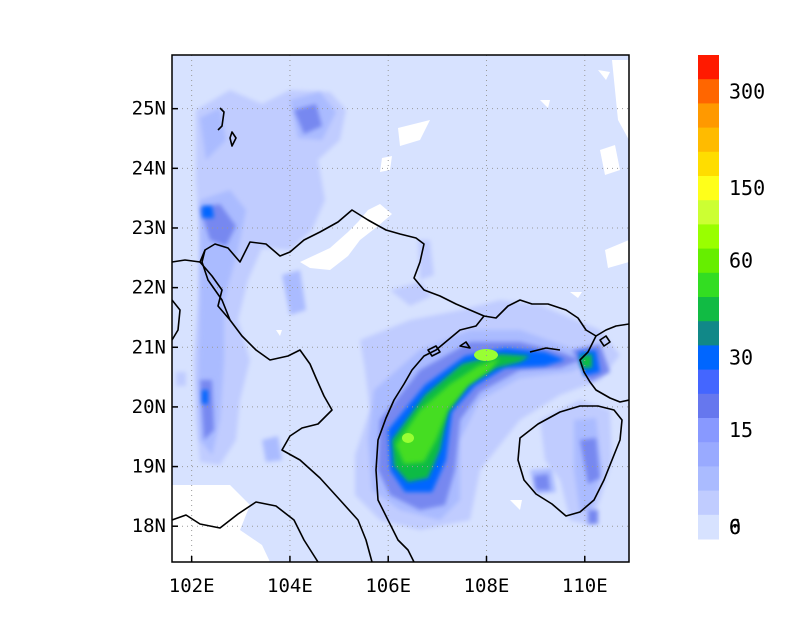  I want to click on lon-tick-label: 108E, so click(487, 586).